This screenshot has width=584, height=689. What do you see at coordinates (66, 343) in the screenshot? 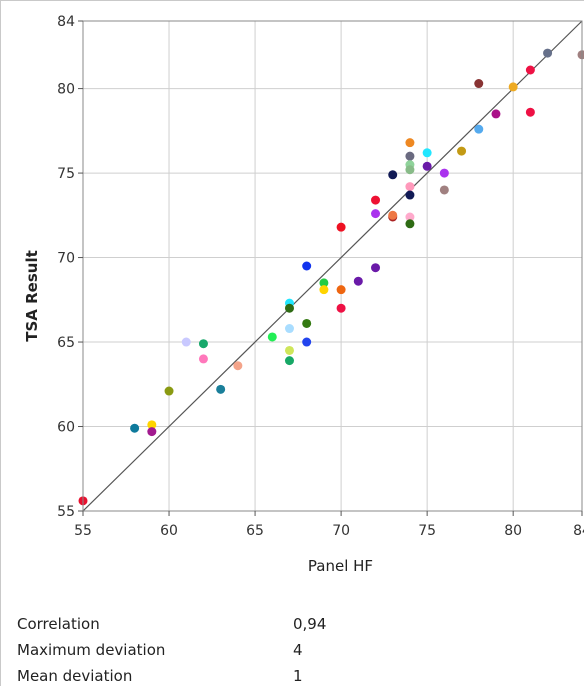
I see `y-tick-label-2: 65` at bounding box center [66, 343].